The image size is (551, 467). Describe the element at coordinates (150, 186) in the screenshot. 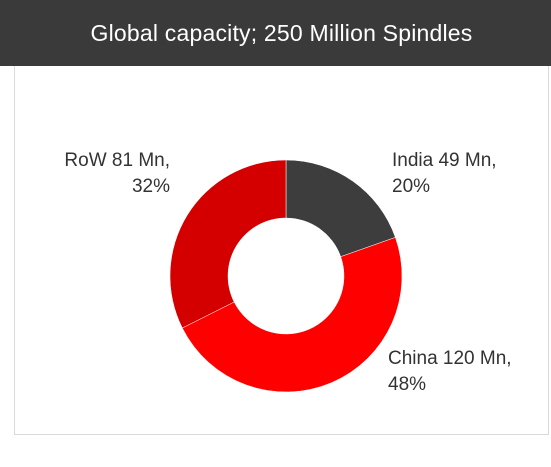

I see `label-row-percent: 32%` at that location.